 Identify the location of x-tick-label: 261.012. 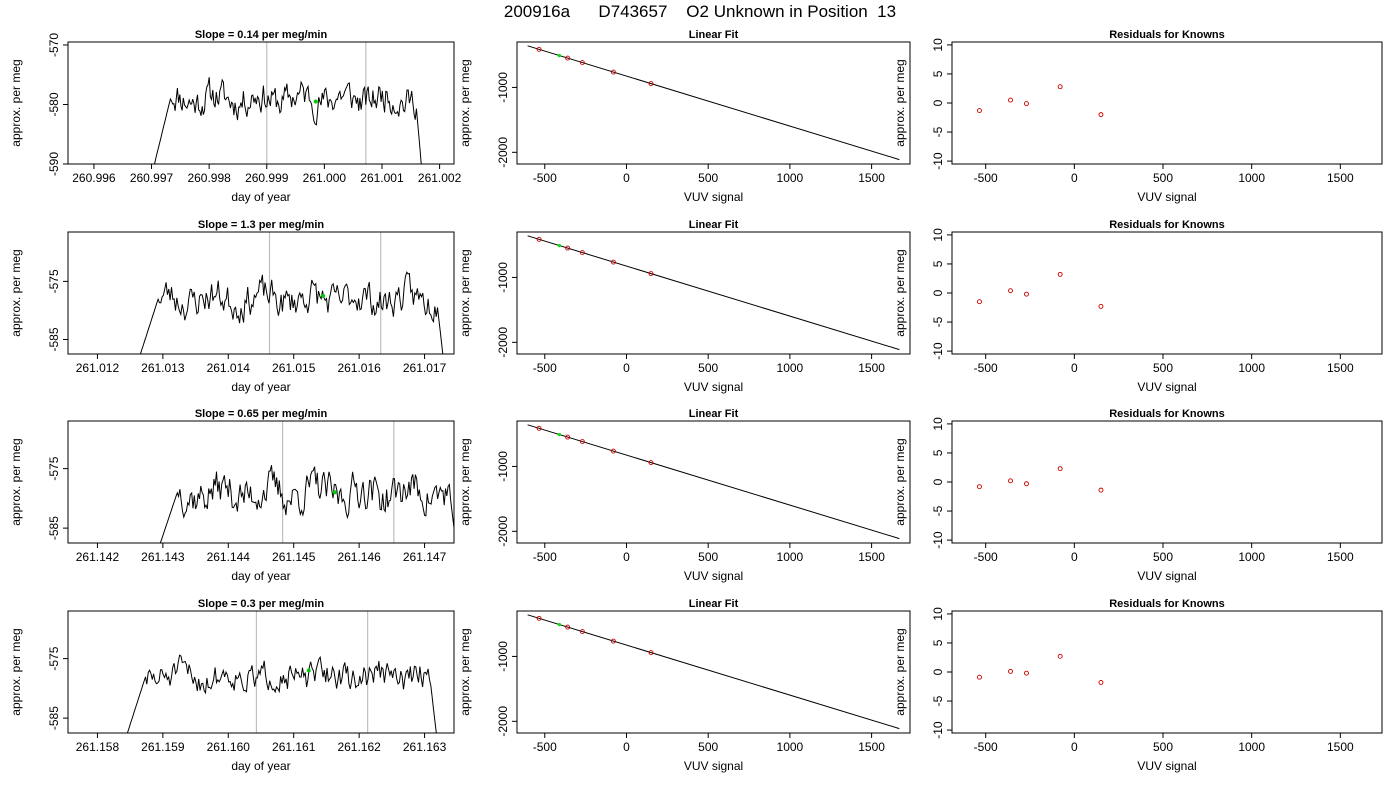
(98, 368).